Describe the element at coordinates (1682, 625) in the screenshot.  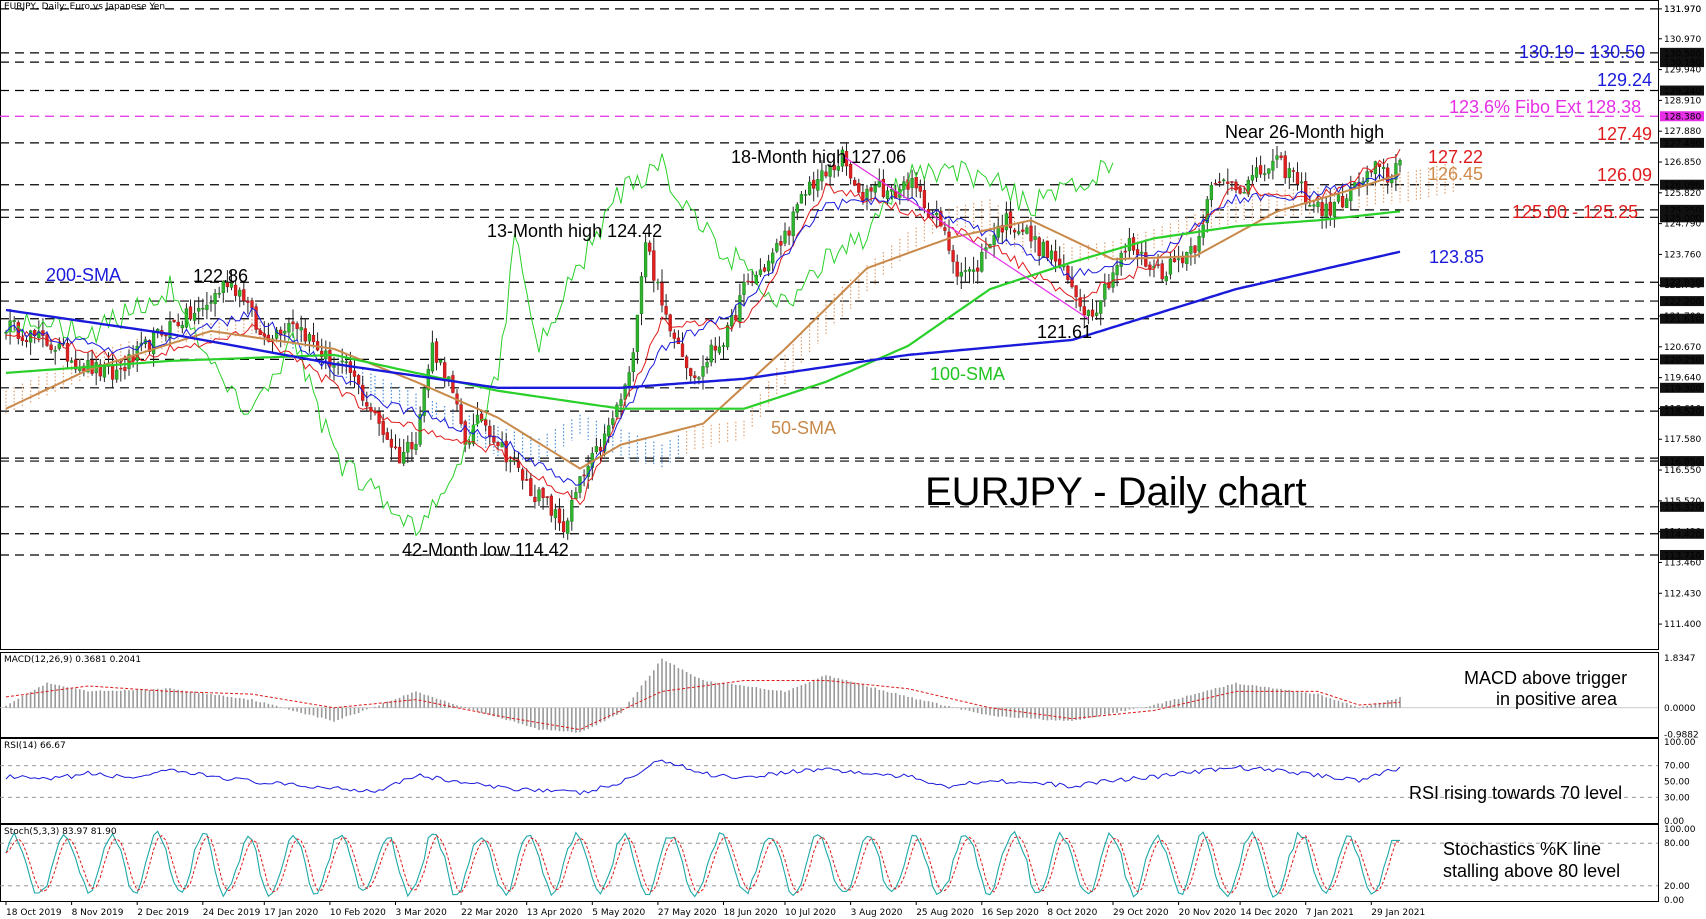
I see `y-tick-label: 111.400` at that location.